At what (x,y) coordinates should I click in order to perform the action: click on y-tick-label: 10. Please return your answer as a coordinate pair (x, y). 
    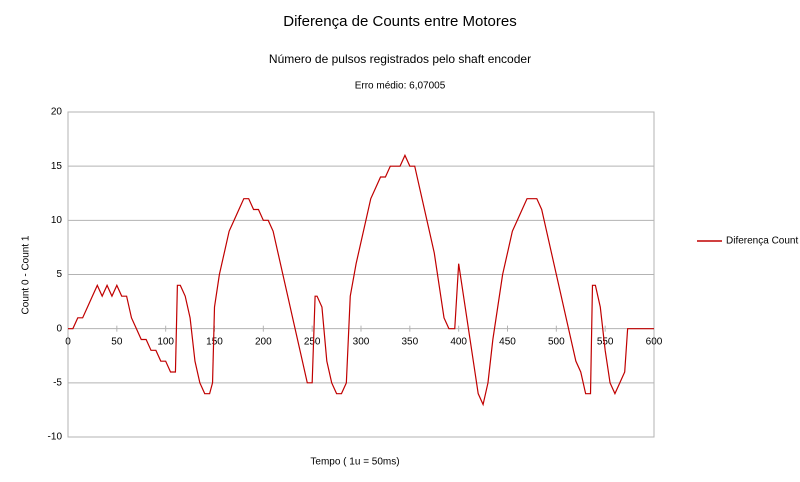
    Looking at the image, I should click on (57, 220).